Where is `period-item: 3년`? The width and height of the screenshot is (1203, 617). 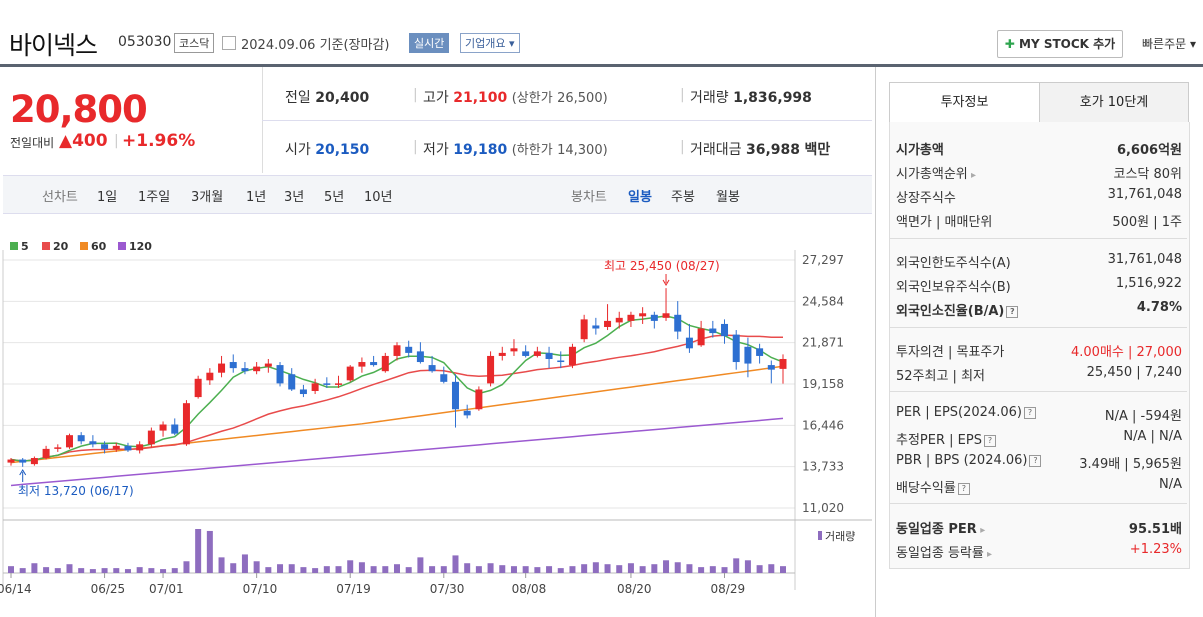 period-item: 3년 is located at coordinates (294, 197).